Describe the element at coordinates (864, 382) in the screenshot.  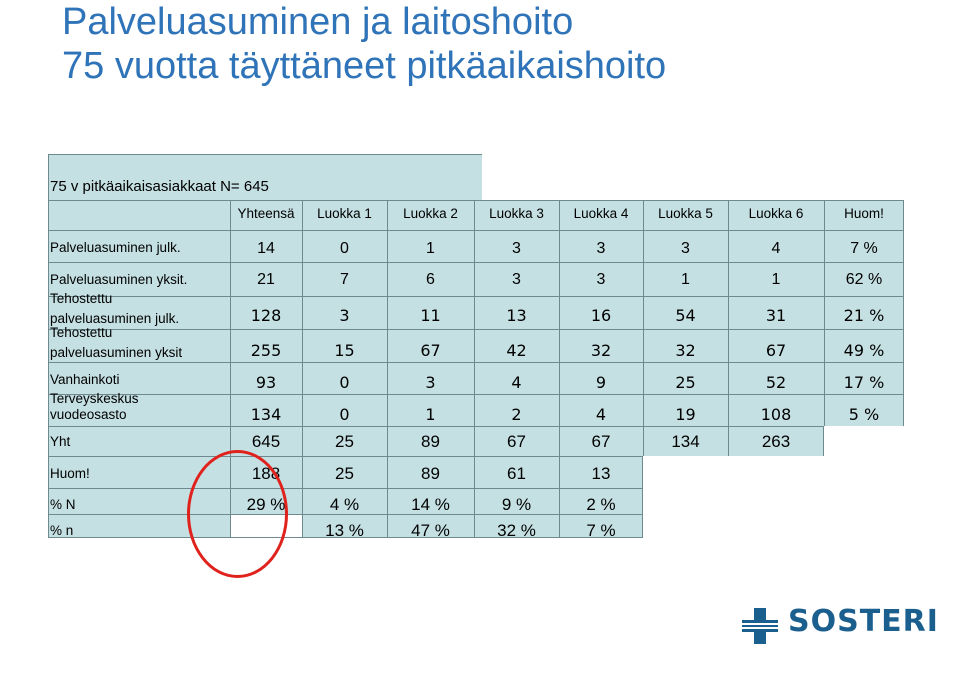
I see `table-value: 17 %` at that location.